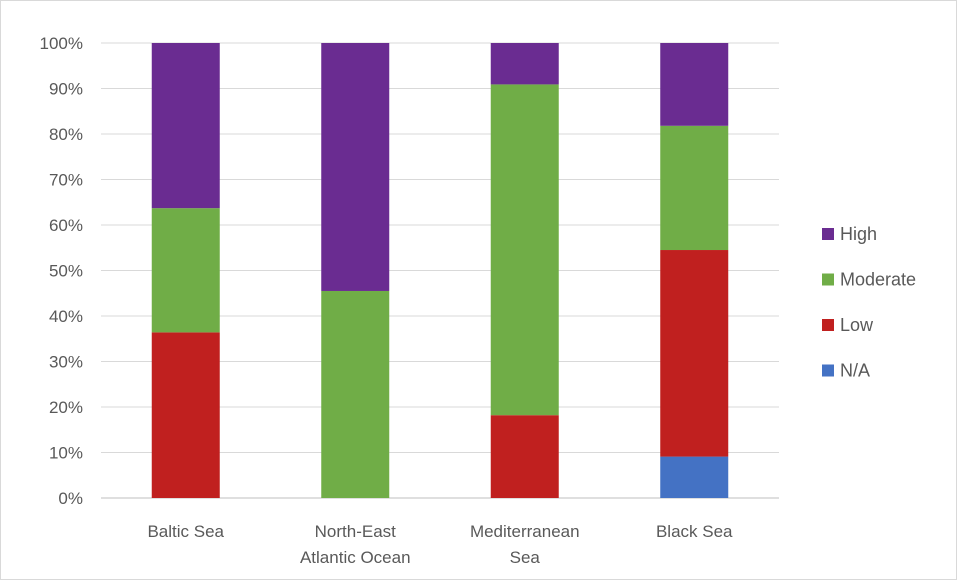  Describe the element at coordinates (61, 43) in the screenshot. I see `y-tick-label: 100%` at that location.